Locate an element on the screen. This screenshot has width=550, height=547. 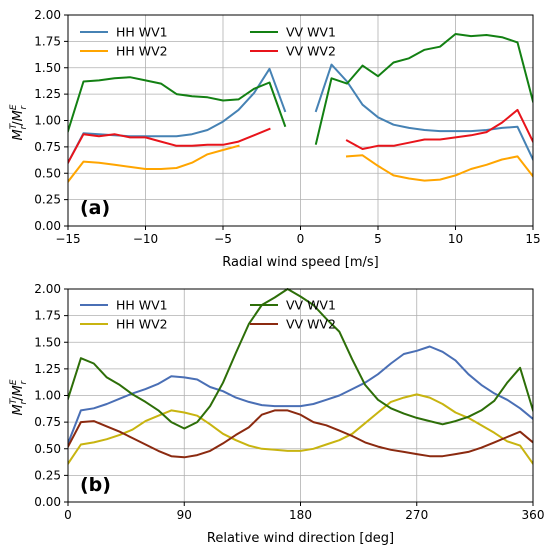
x-axis-label: Radial wind speed [m/s] is located at coordinates (300, 262).